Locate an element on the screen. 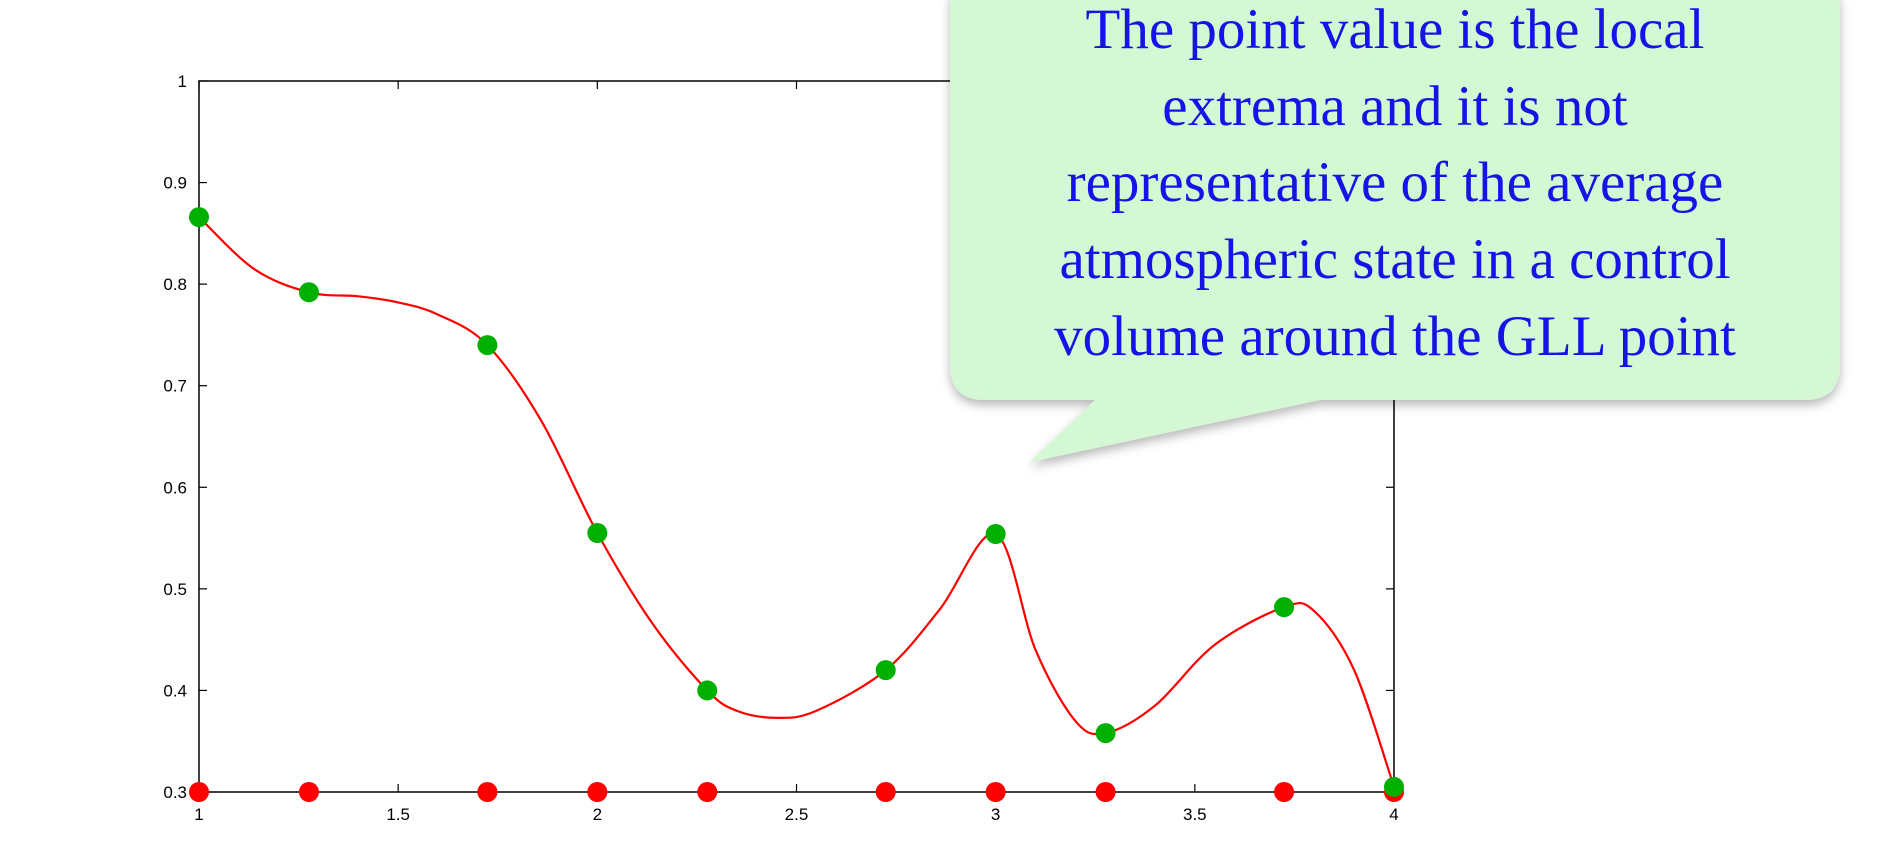 Image resolution: width=1884 pixels, height=843 pixels. callout-line-5: volume around the GLL point is located at coordinates (1395, 336).